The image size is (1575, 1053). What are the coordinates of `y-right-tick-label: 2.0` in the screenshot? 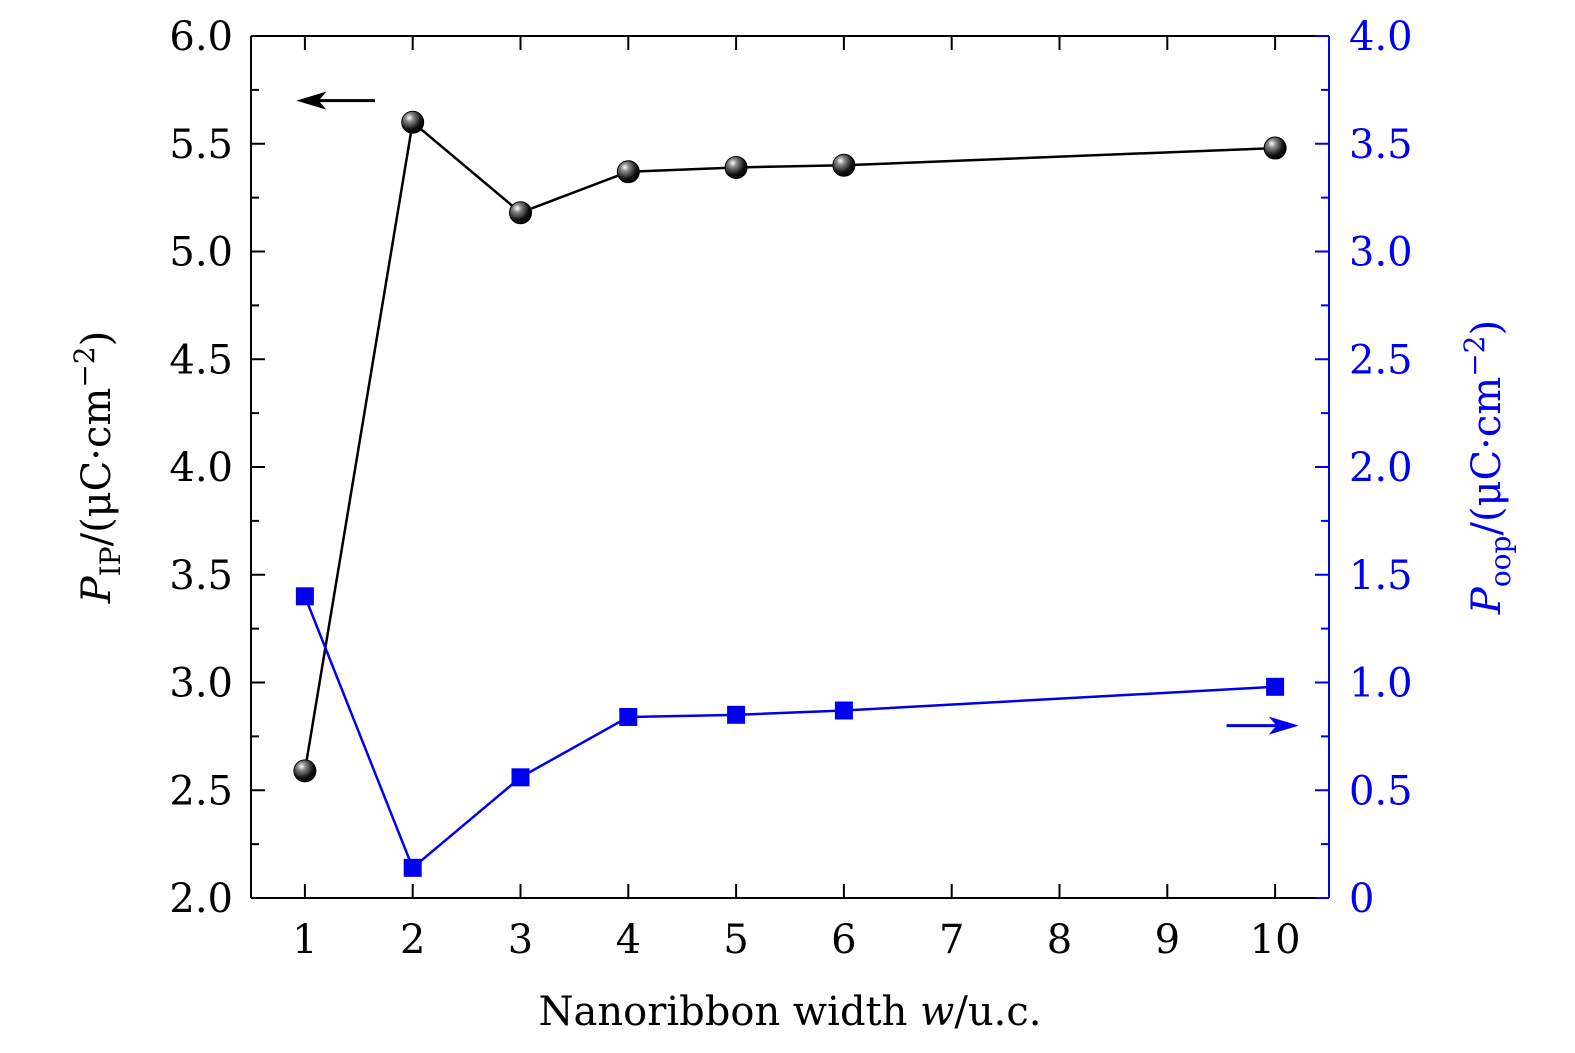 It's located at (1381, 468).